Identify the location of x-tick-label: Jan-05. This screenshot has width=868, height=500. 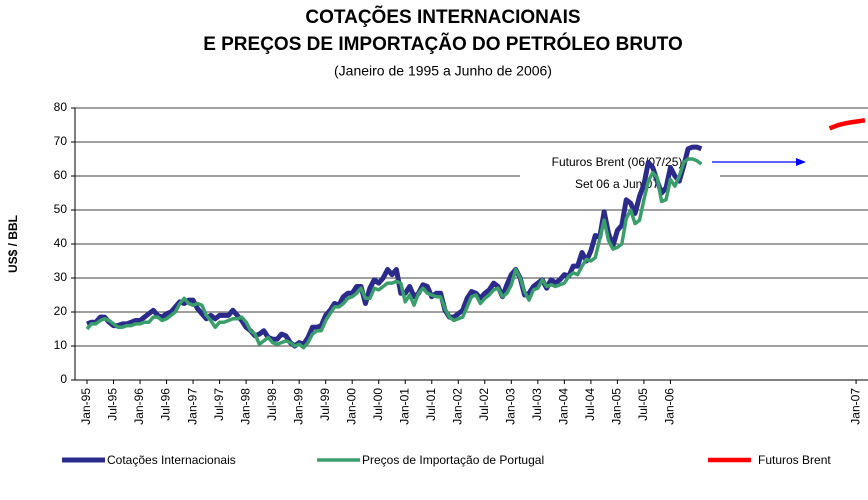
(617, 406).